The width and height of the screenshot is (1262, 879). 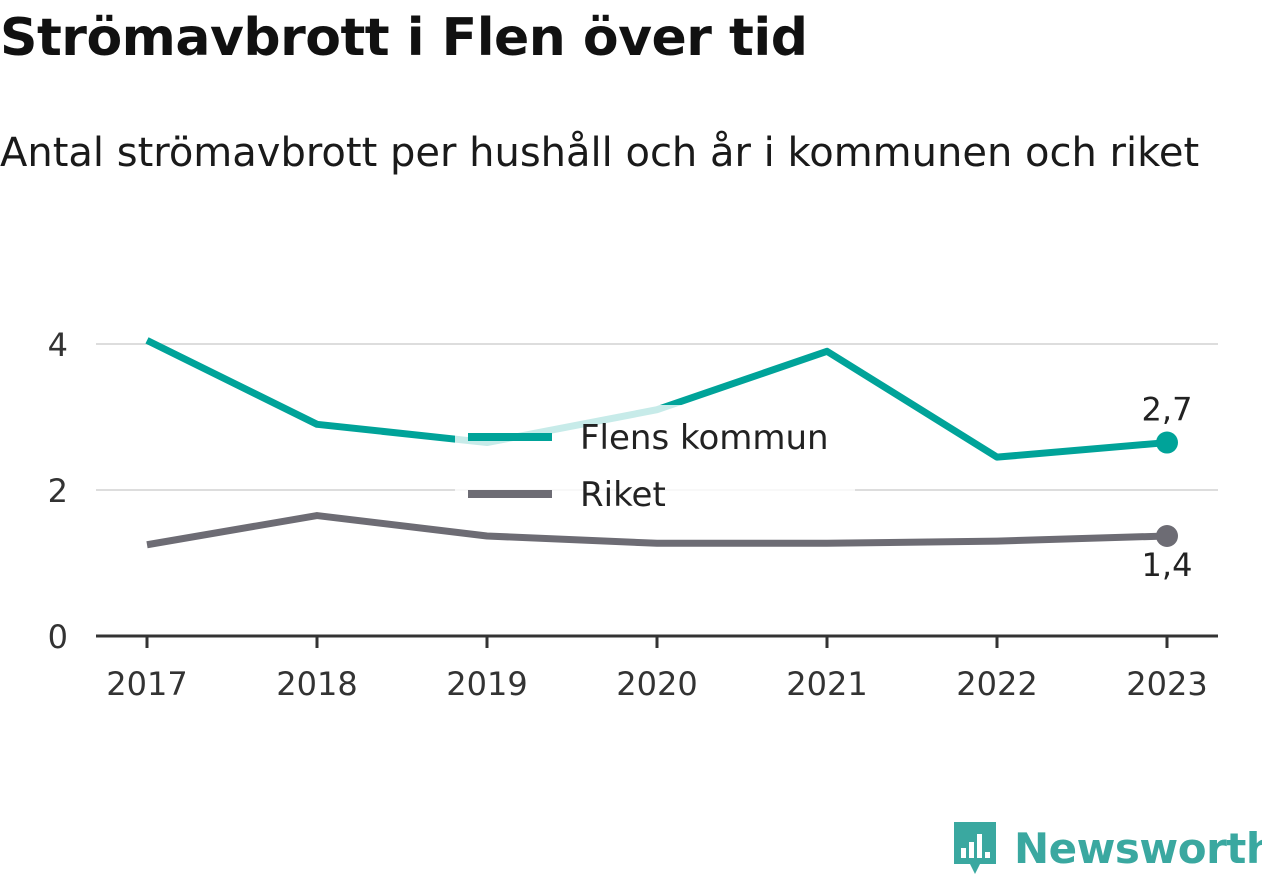 What do you see at coordinates (1167, 487) in the screenshot?
I see `data-labels: 2,7 1,4` at bounding box center [1167, 487].